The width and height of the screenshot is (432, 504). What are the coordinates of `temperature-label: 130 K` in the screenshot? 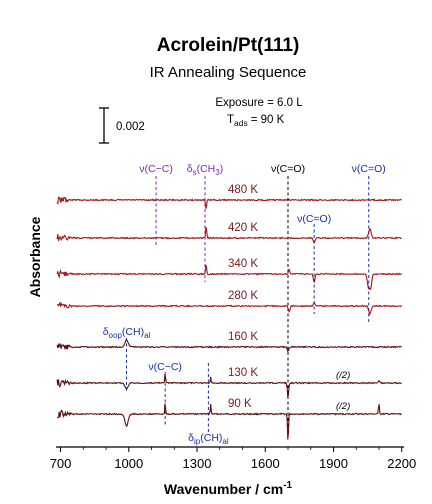 It's located at (243, 373).